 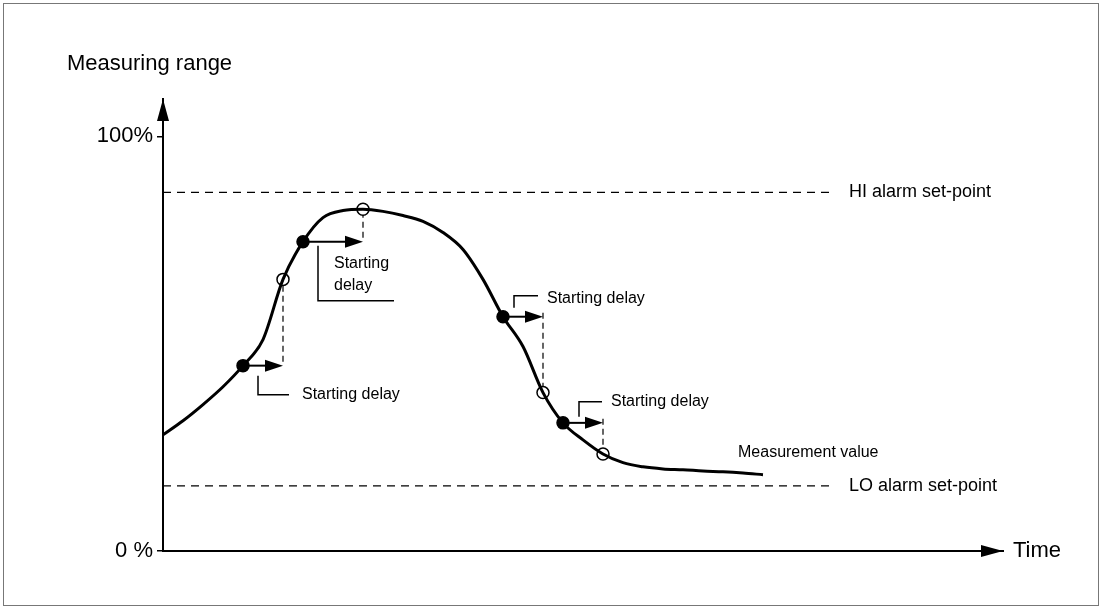 What do you see at coordinates (150, 63) in the screenshot?
I see `y-axis-title: Measuring range` at bounding box center [150, 63].